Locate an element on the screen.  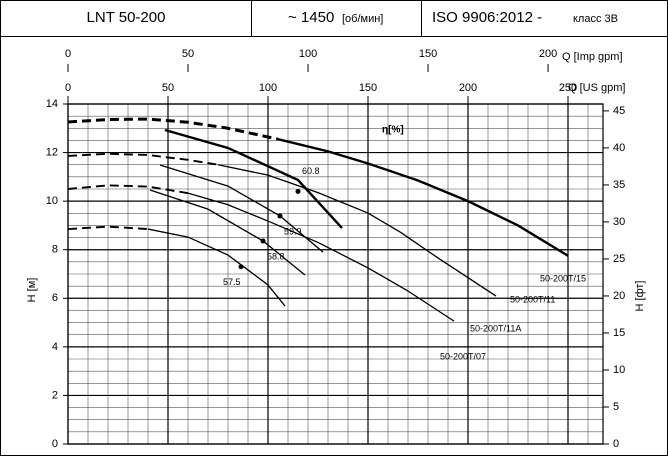
curve-label: 50-200T/15 is located at coordinates (563, 278).